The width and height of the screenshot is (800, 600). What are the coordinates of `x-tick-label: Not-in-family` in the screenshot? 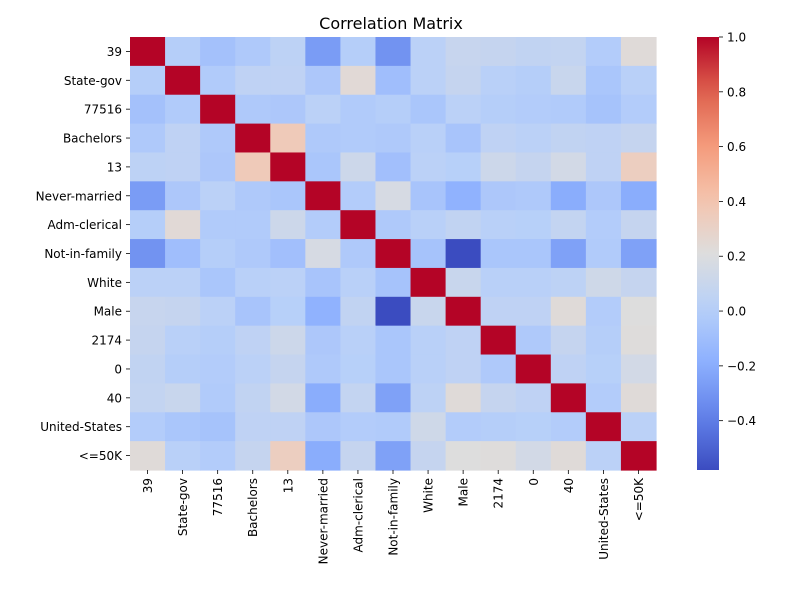 It's located at (394, 517).